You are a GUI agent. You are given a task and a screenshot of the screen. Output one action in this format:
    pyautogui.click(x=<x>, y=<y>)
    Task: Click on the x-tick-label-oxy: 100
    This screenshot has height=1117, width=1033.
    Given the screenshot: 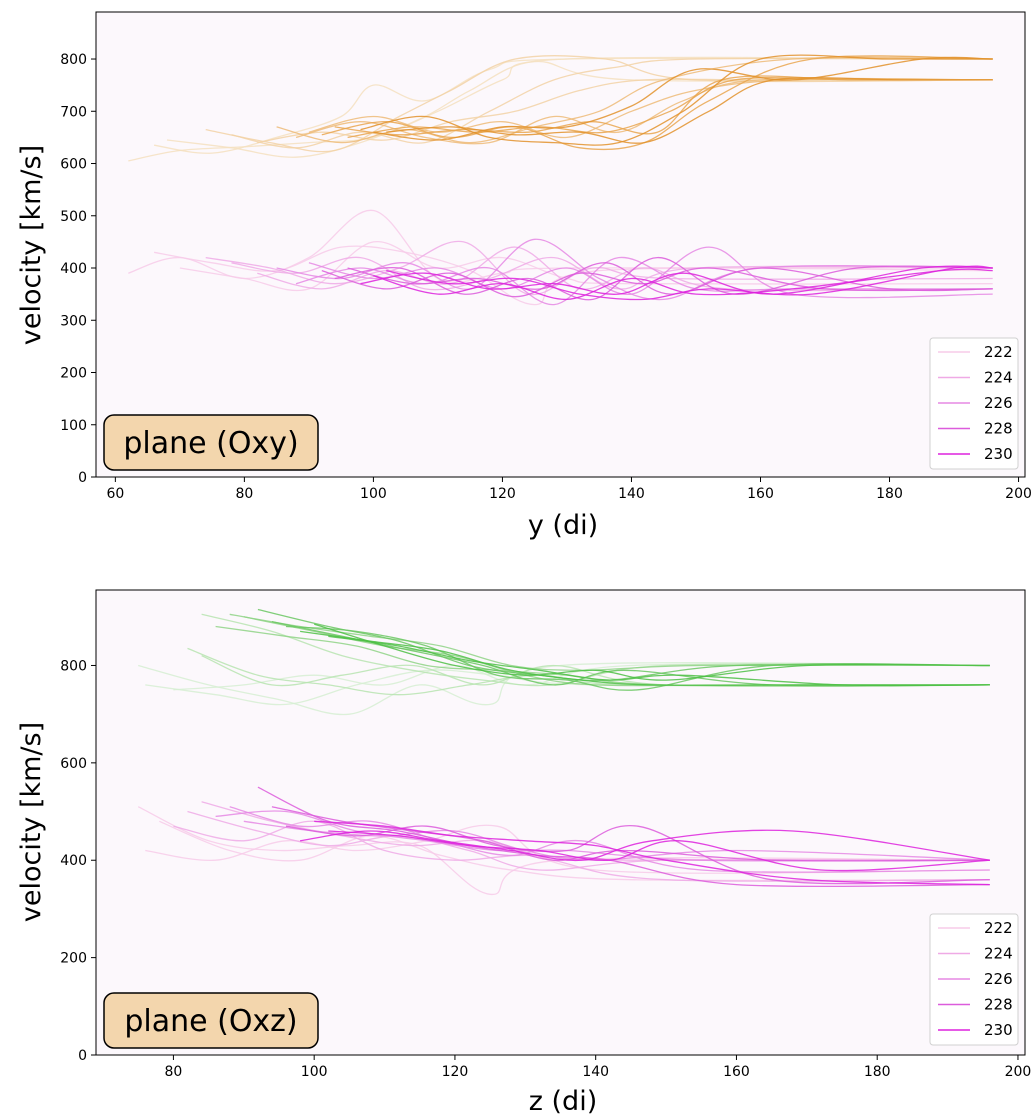 What is the action you would take?
    pyautogui.click(x=373, y=494)
    